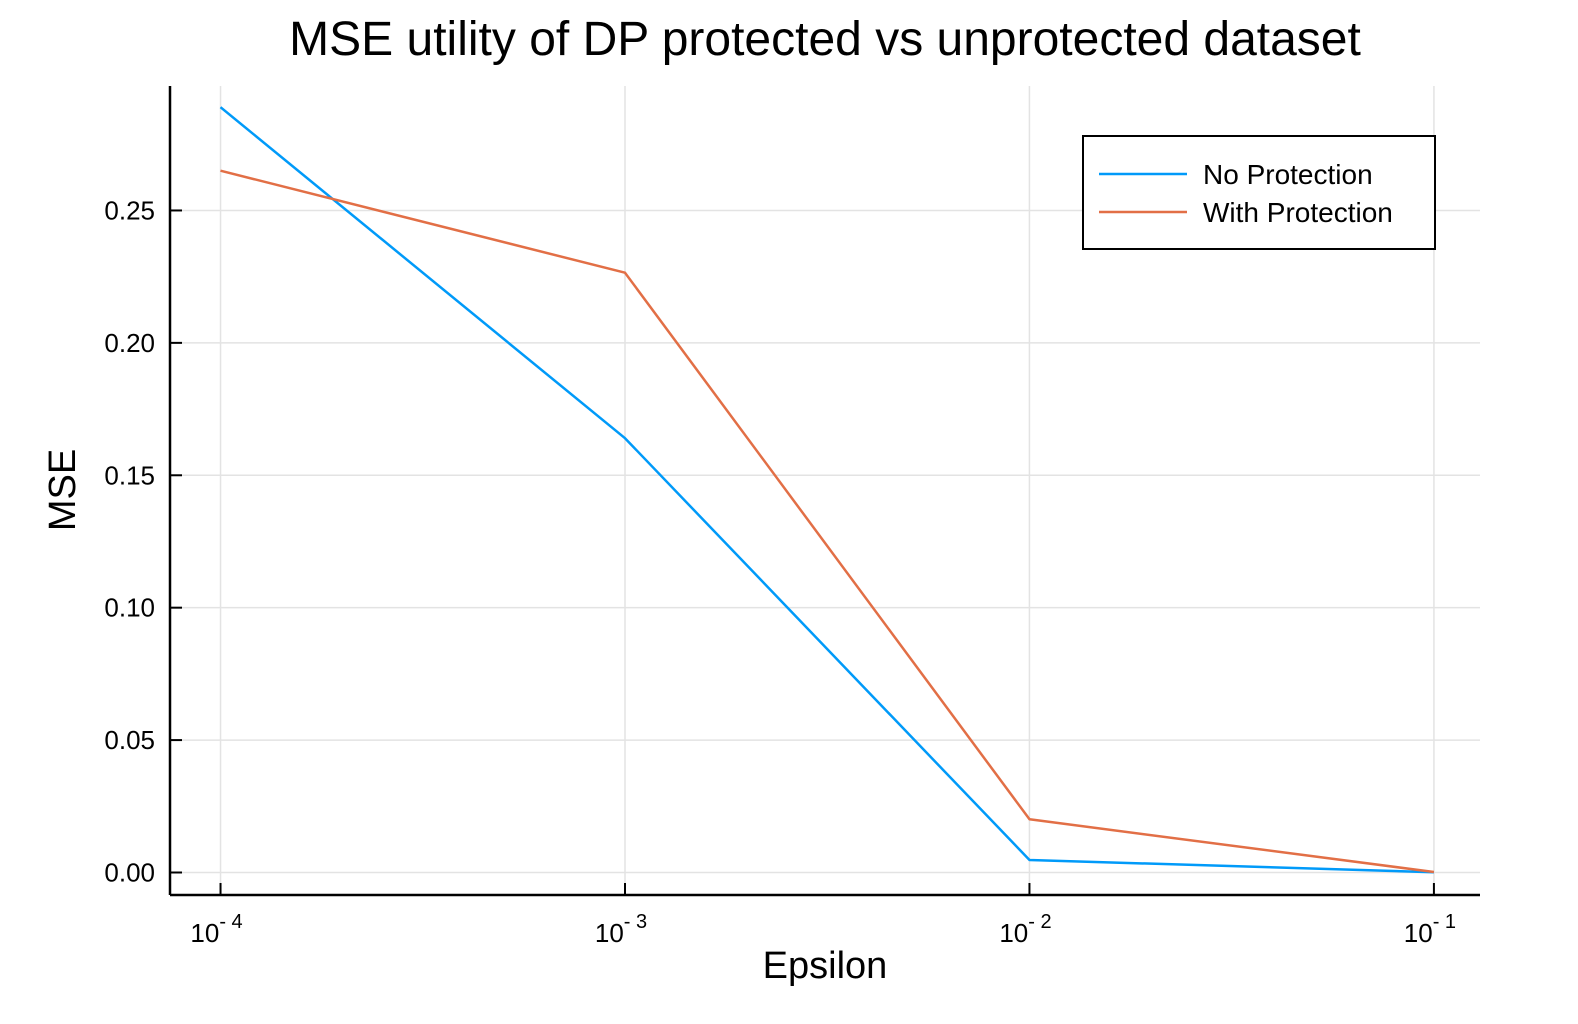 Image resolution: width=1578 pixels, height=1024 pixels. What do you see at coordinates (1288, 174) in the screenshot?
I see `legend-label-no-protection: No Protection` at bounding box center [1288, 174].